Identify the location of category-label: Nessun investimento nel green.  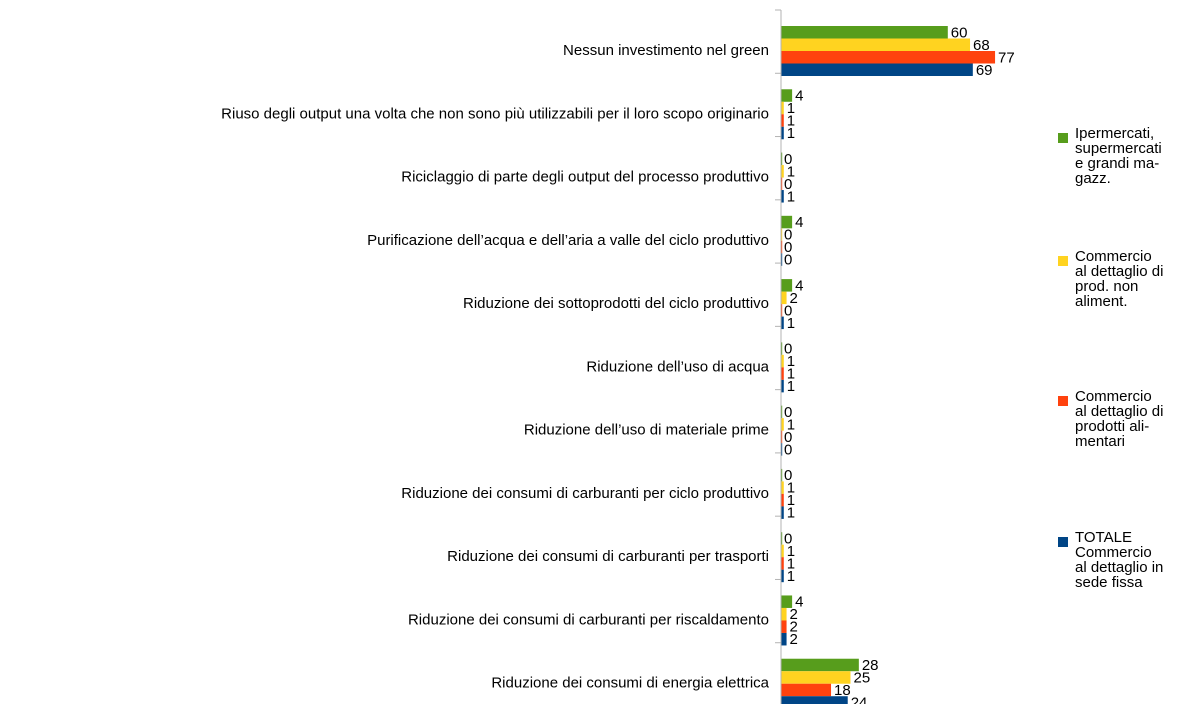
(666, 50).